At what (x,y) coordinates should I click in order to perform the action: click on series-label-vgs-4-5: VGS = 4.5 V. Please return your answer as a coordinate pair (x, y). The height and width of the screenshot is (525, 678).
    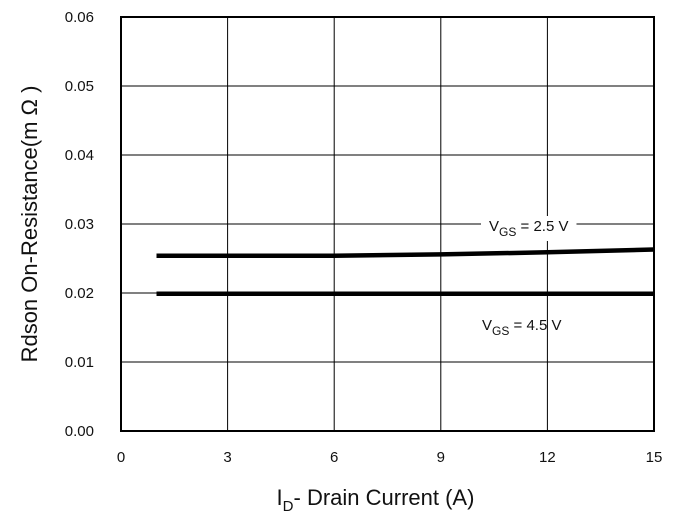
    Looking at the image, I should click on (521, 327).